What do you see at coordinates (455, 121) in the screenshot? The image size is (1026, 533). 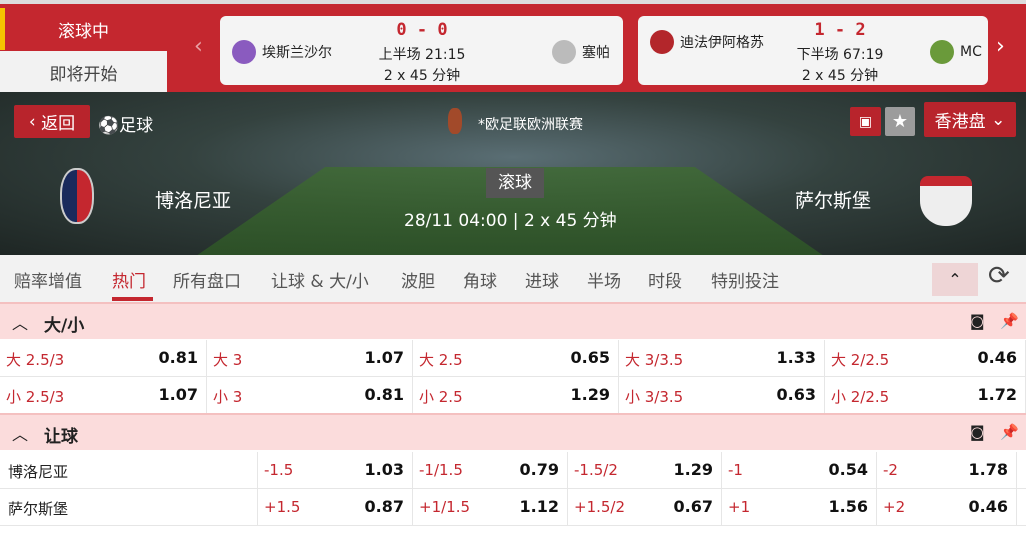 I see `league-logo-icon` at bounding box center [455, 121].